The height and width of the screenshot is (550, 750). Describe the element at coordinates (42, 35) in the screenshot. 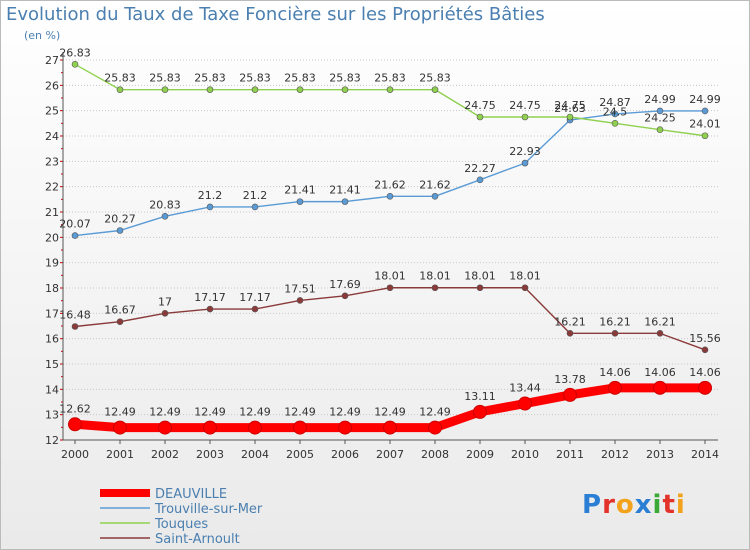

I see `y-axis-unit: (en %)` at that location.